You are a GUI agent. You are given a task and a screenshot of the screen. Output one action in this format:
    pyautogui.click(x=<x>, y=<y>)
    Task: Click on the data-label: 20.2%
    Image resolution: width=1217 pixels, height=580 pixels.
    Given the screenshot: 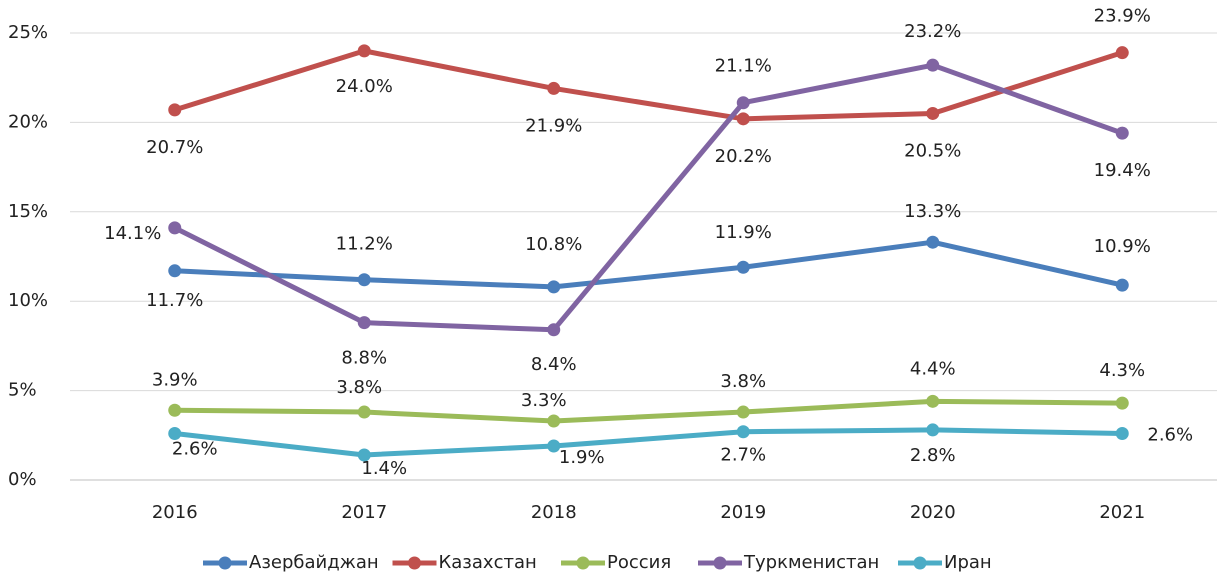 What is the action you would take?
    pyautogui.click(x=743, y=156)
    